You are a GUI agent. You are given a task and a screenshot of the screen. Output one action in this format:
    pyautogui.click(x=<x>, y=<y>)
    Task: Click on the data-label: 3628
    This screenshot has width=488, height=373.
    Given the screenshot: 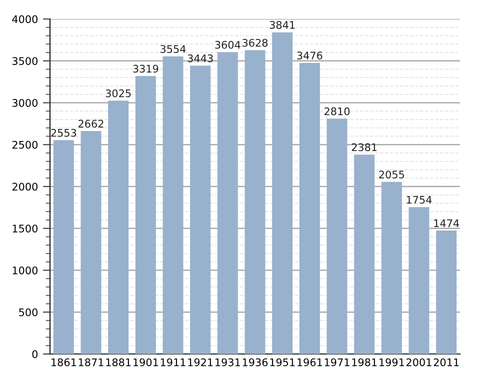 What is the action you would take?
    pyautogui.click(x=255, y=42)
    